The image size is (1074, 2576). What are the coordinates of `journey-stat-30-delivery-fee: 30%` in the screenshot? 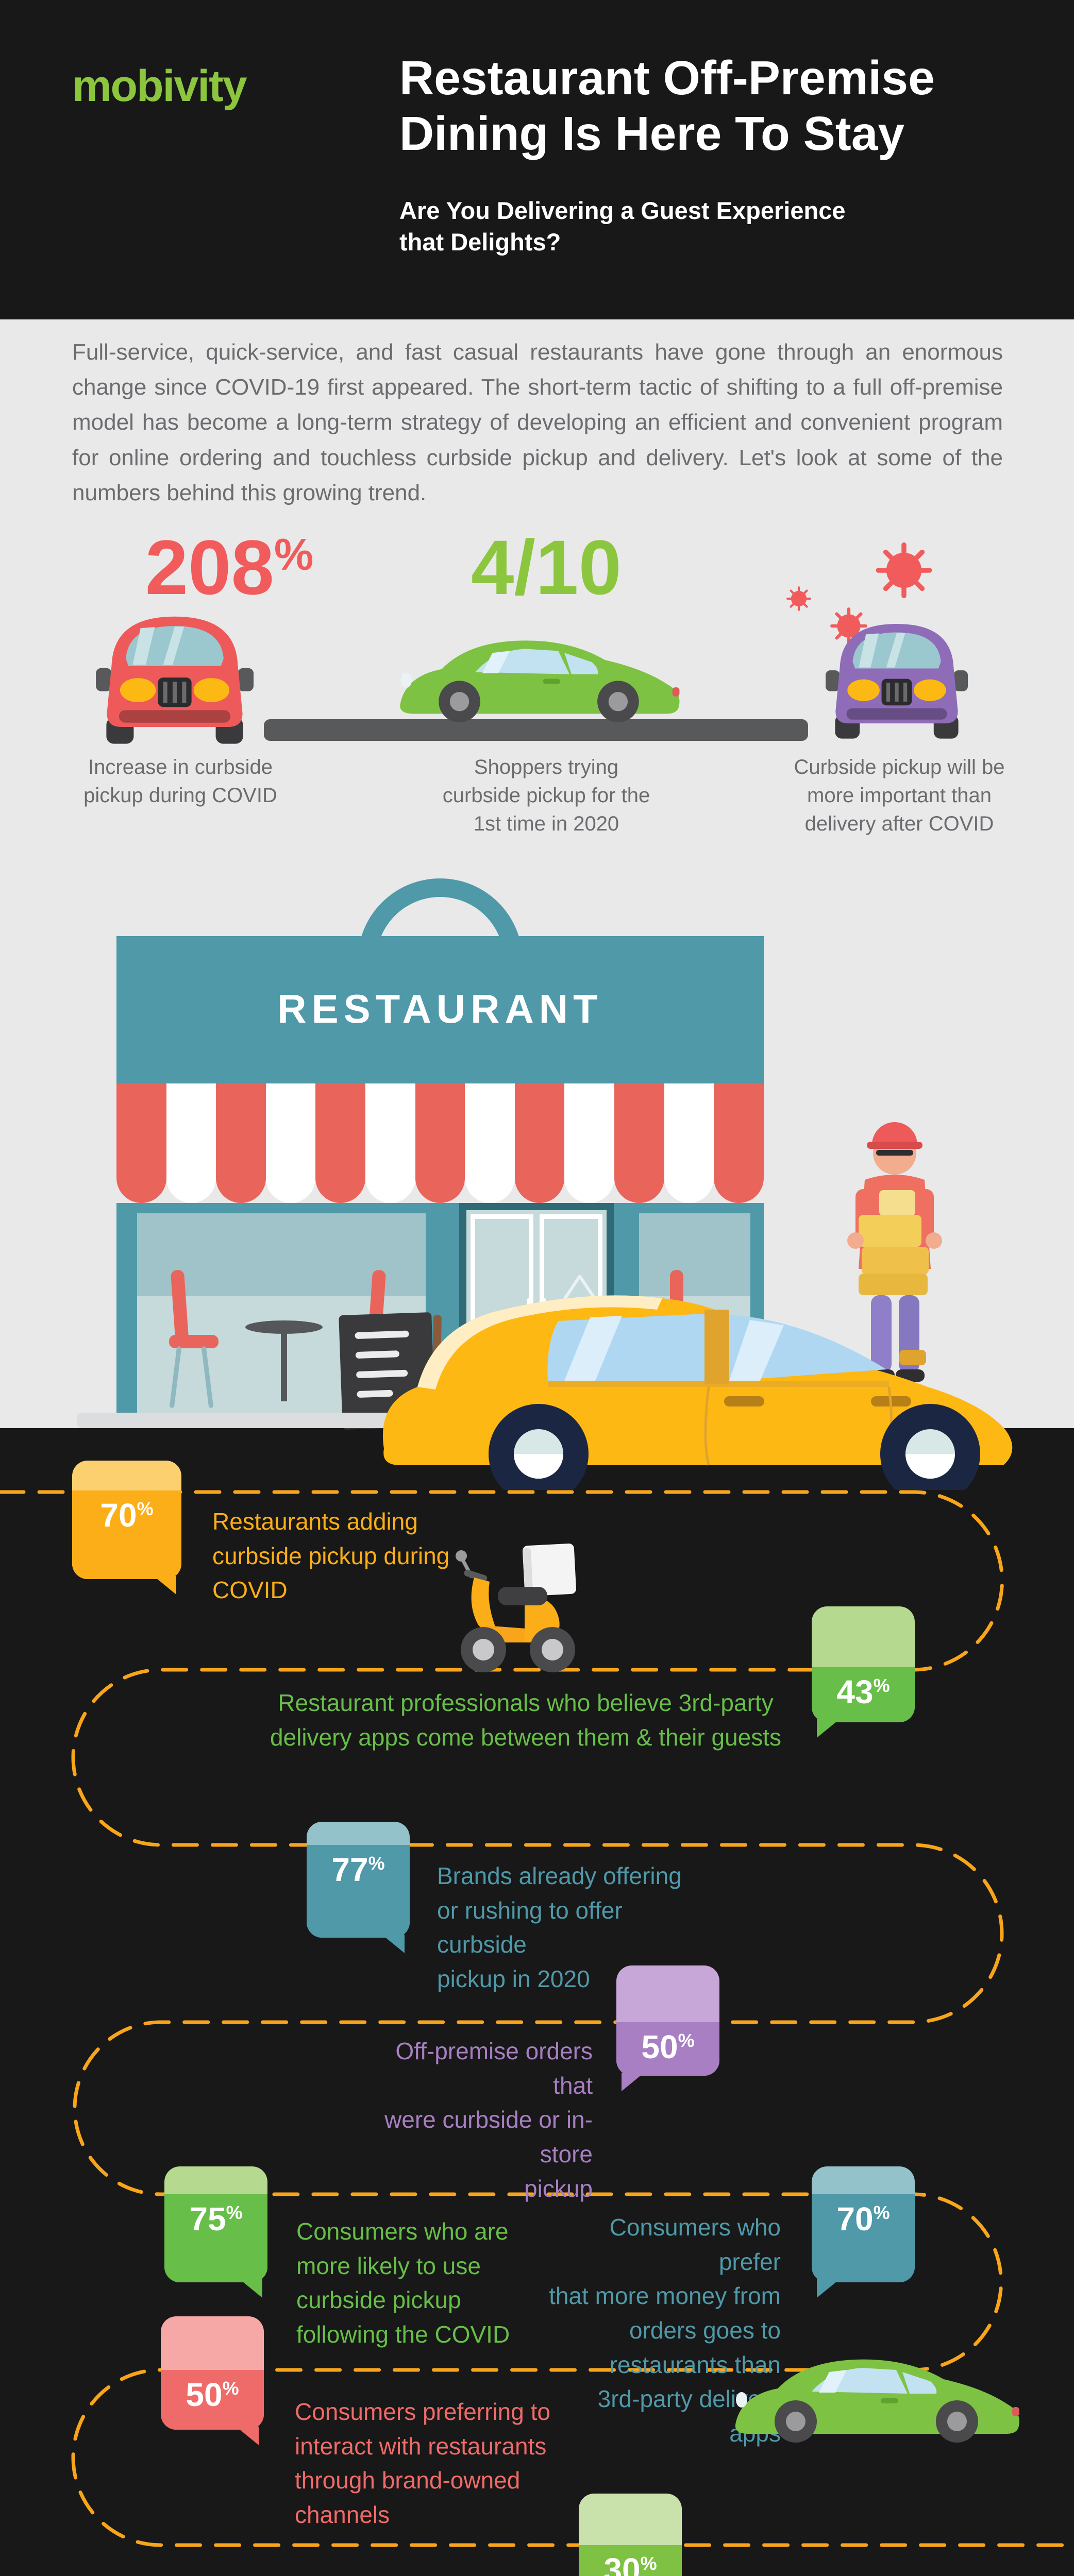 It's located at (630, 2535).